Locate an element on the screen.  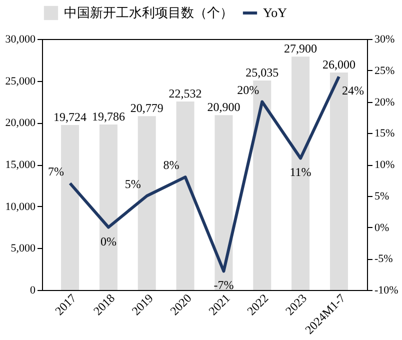
data-label: 24% is located at coordinates (353, 91).